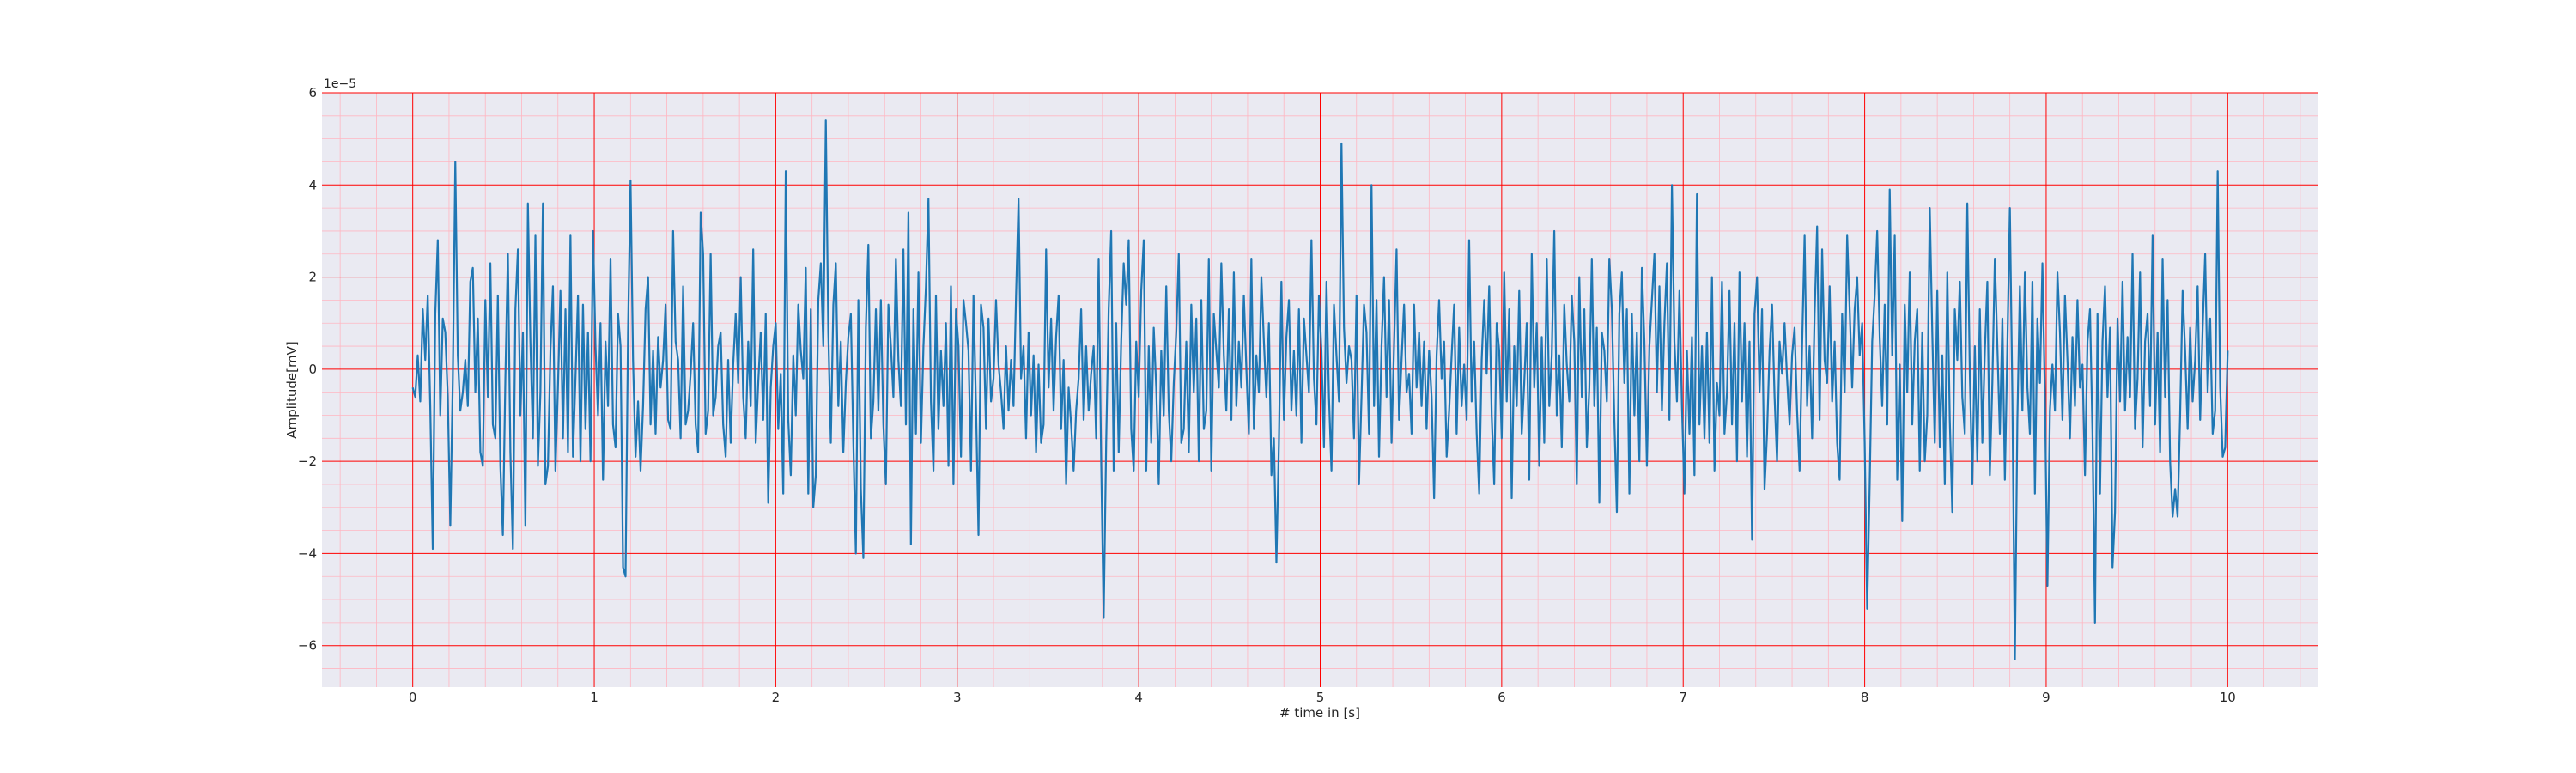 Image resolution: width=2576 pixels, height=773 pixels. I want to click on x-tick-labels: 0 1 2 3 4 5 6 7 8 9 10, so click(1323, 697).